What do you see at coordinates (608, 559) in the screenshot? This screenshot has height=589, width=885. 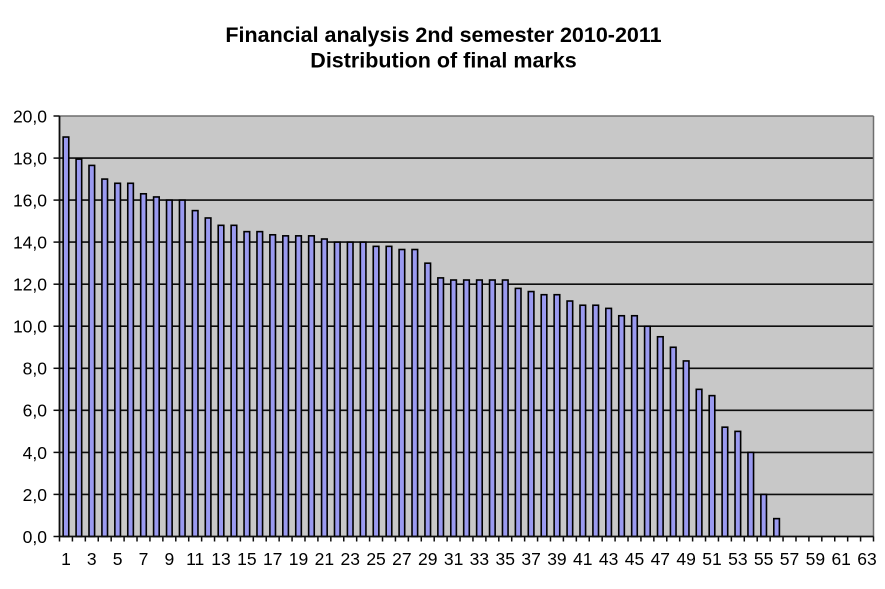 I see `svg-text: 43` at bounding box center [608, 559].